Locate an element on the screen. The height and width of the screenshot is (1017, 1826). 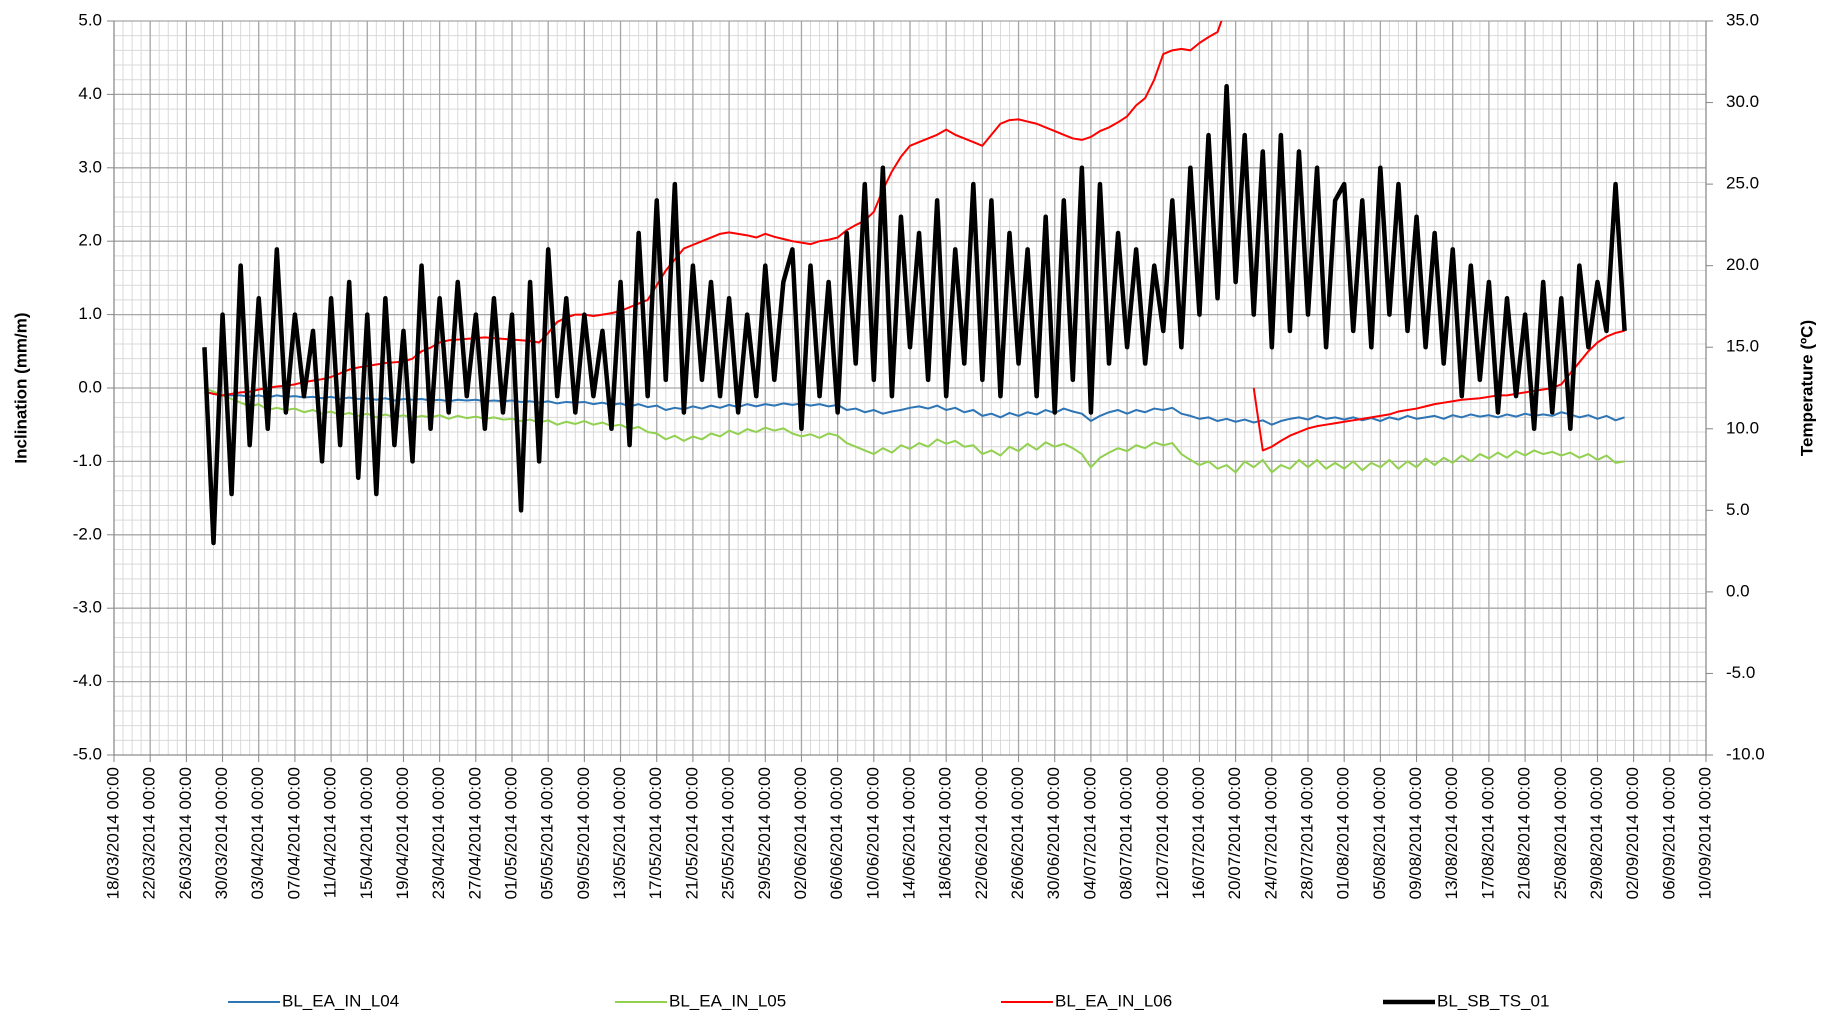
x-tick-label: 29/08/2014 00:00 is located at coordinates (1596, 833).